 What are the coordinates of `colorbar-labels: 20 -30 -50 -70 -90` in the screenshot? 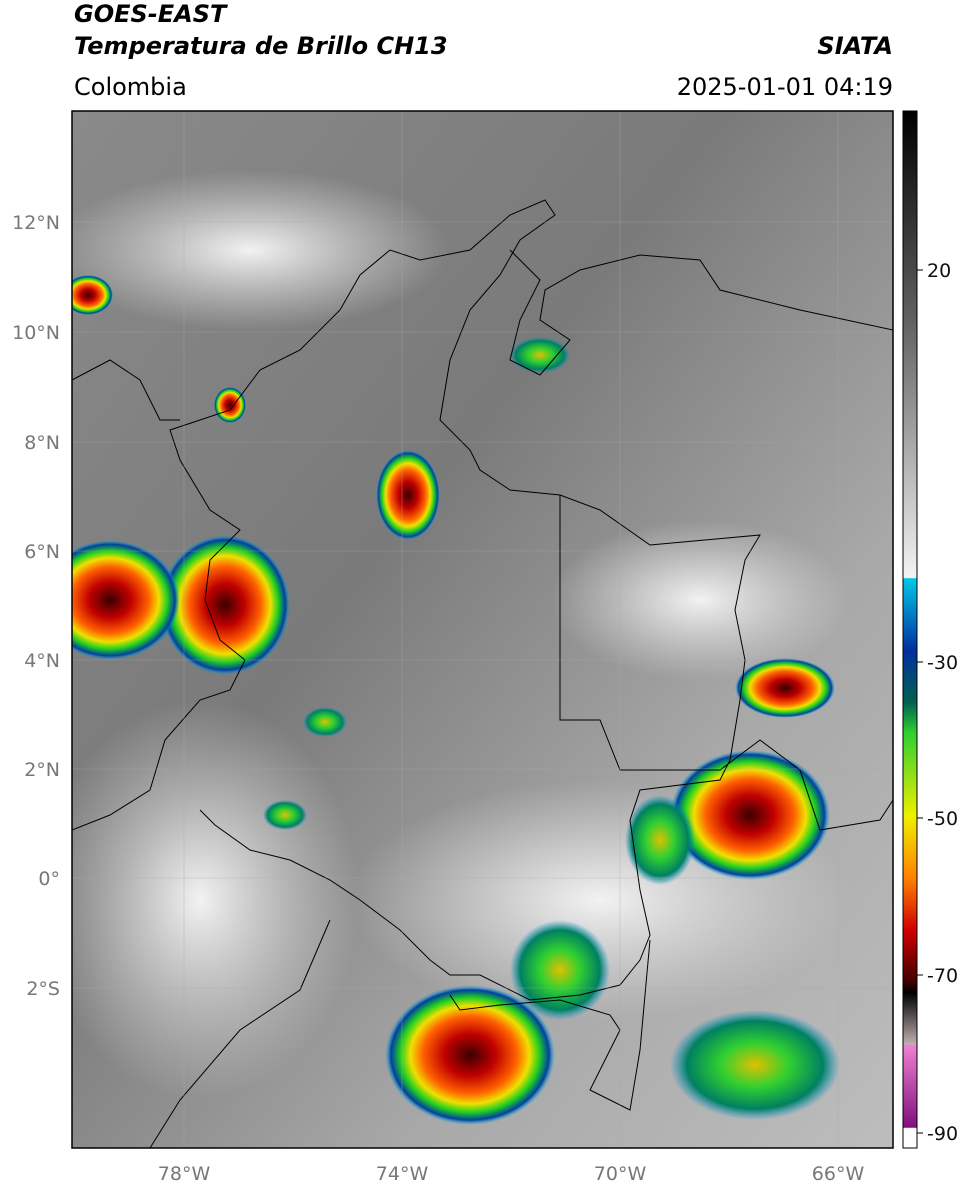 It's located at (937, 702).